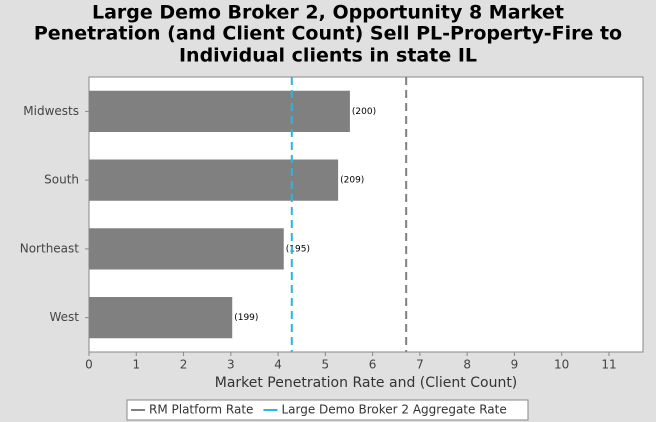 The height and width of the screenshot is (422, 656). Describe the element at coordinates (328, 56) in the screenshot. I see `chart-title: Individual clients in state IL` at that location.